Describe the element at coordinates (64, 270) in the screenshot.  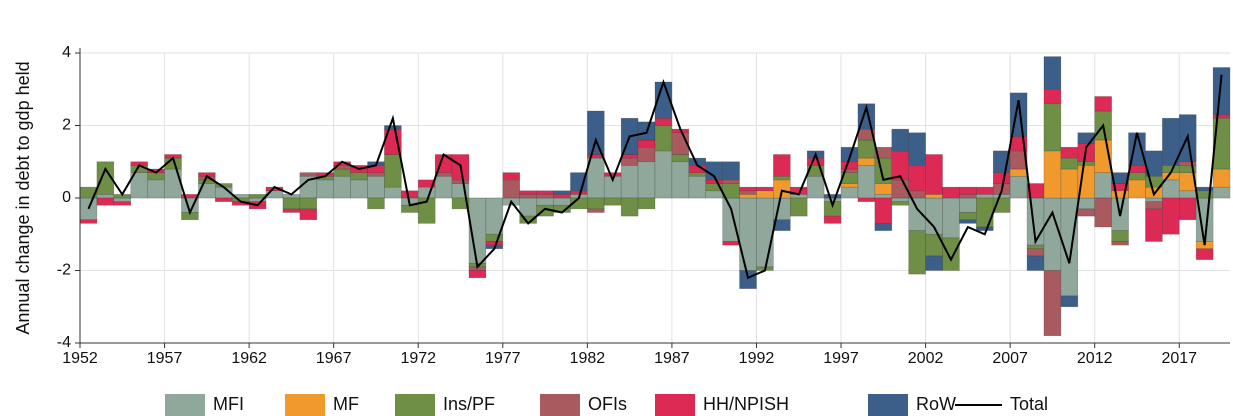
I see `y-tick-label: -2` at that location.